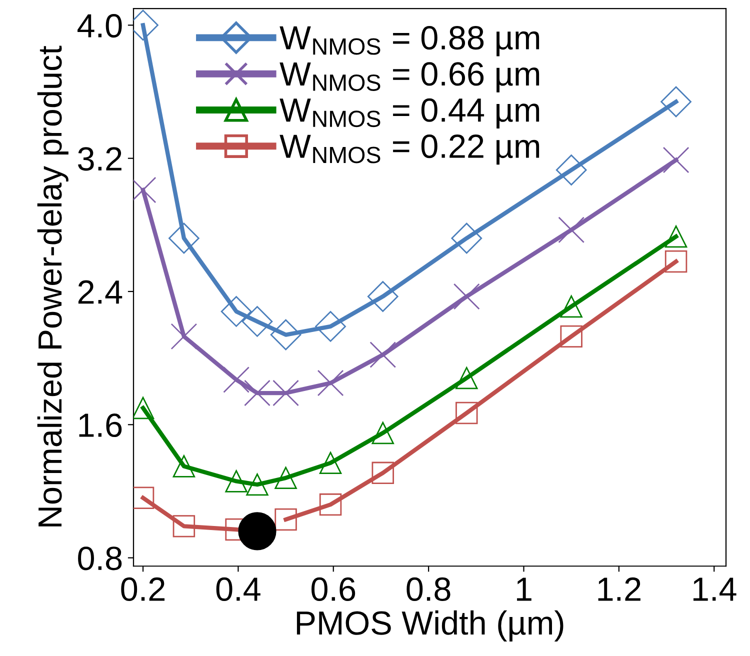 The width and height of the screenshot is (750, 656). What do you see at coordinates (430, 626) in the screenshot?
I see `x-axis-title: PMOS Width (µm)` at bounding box center [430, 626].